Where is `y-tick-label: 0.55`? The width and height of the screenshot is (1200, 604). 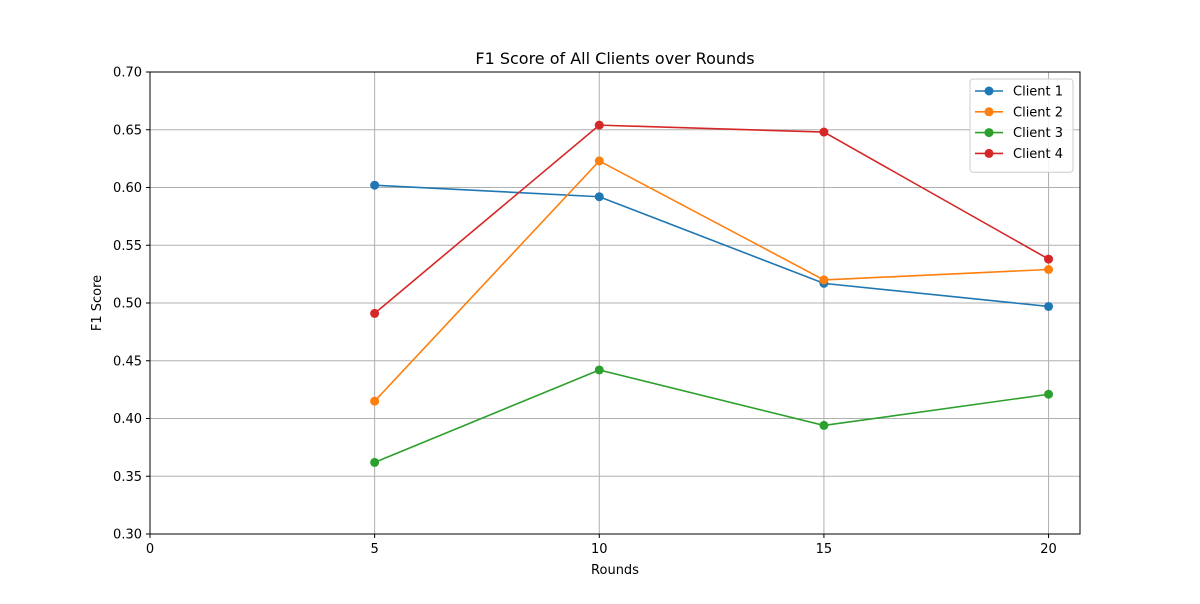
y-tick-label: 0.55 is located at coordinates (127, 246).